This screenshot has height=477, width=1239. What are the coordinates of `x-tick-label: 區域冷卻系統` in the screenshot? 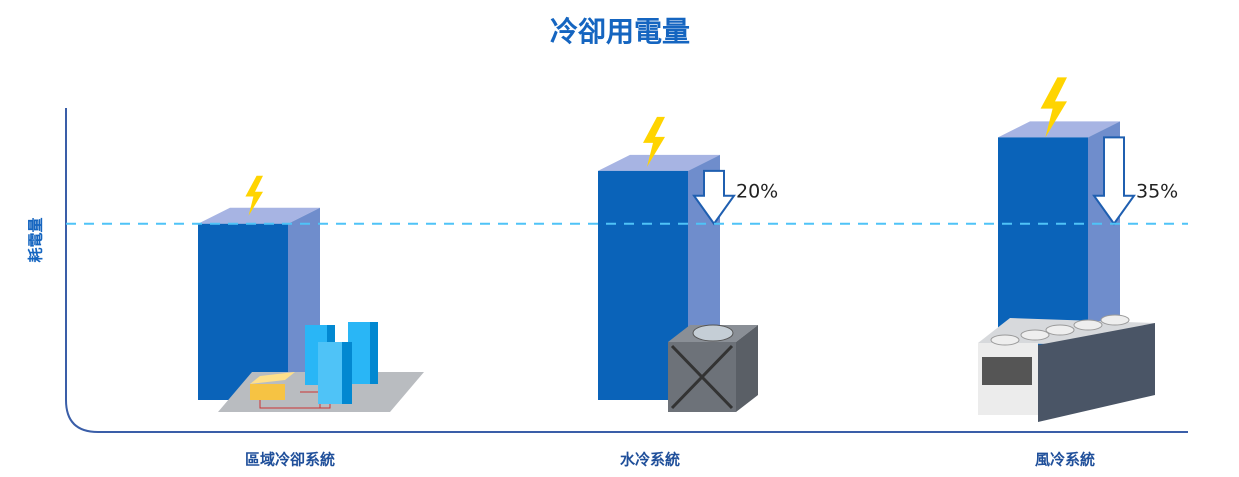 It's located at (290, 460).